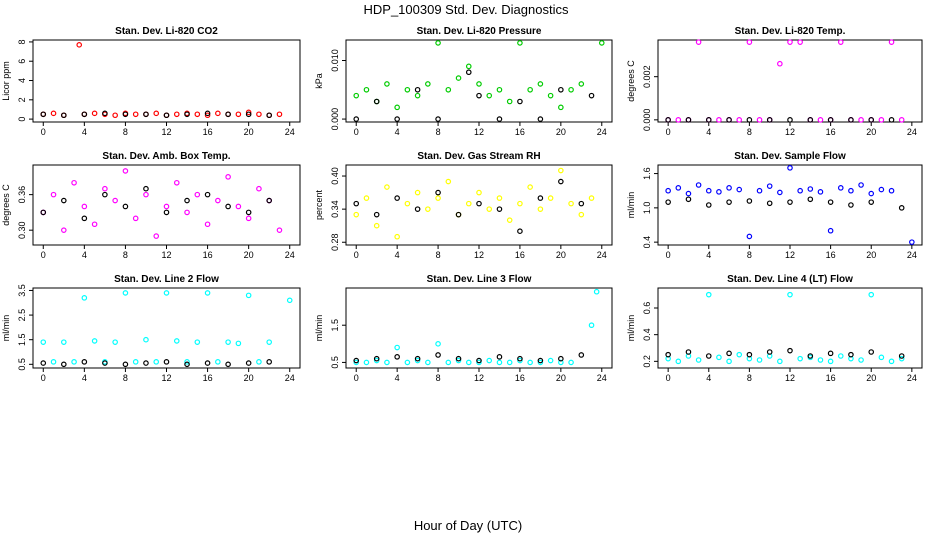  I want to click on y-tick-label: 0.34, so click(335, 209).